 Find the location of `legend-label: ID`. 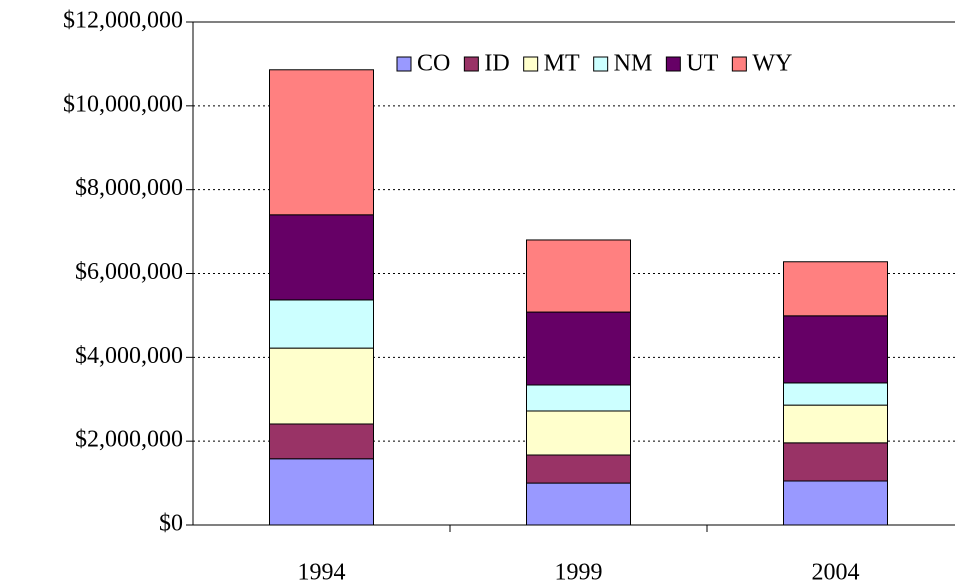

legend-label: ID is located at coordinates (496, 64).